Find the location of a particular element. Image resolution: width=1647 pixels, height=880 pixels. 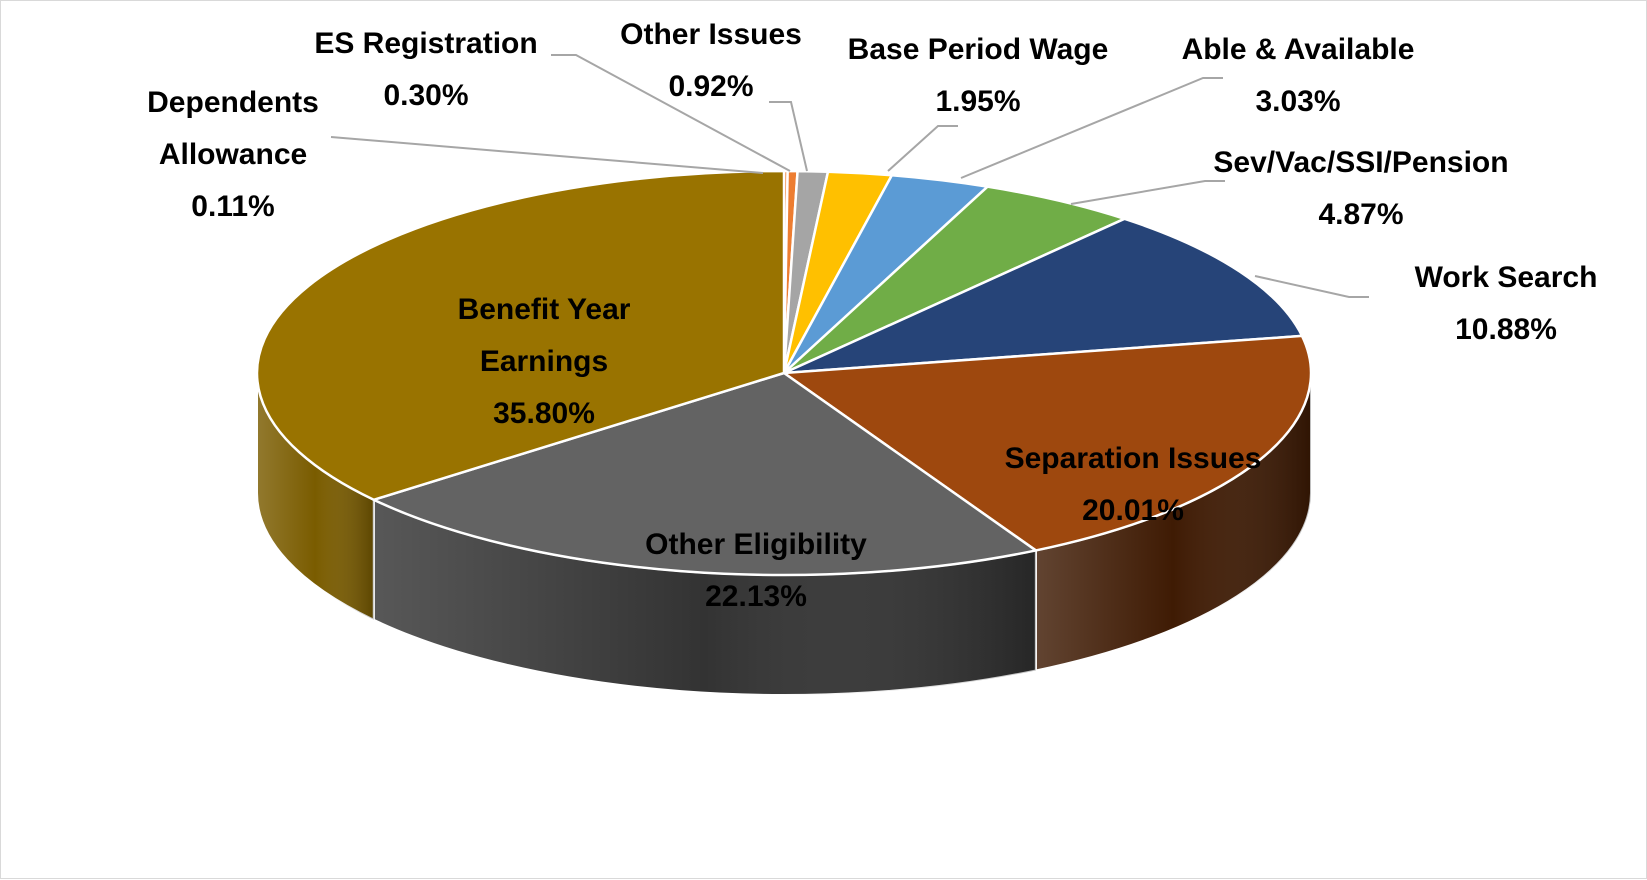

value-label-separation-issues: 20.01% is located at coordinates (1133, 510).